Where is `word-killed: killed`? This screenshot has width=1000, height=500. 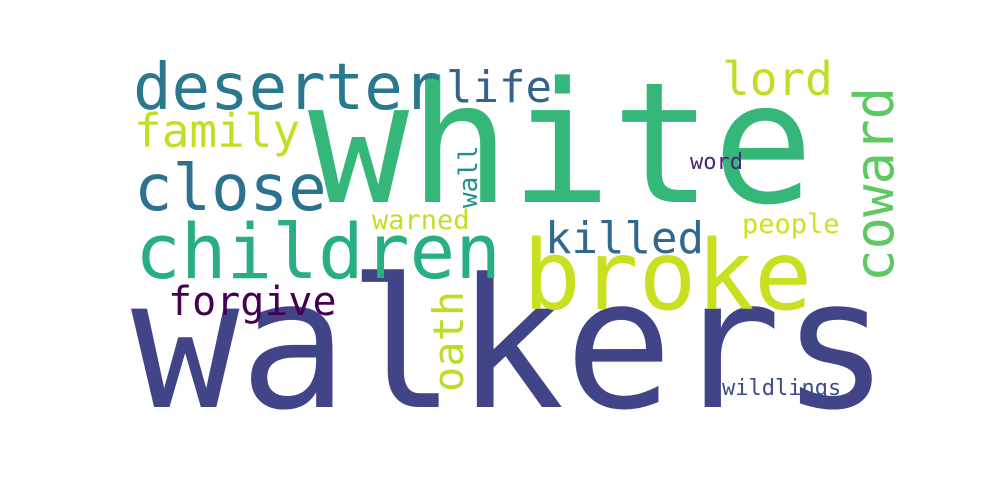 word-killed: killed is located at coordinates (624, 238).